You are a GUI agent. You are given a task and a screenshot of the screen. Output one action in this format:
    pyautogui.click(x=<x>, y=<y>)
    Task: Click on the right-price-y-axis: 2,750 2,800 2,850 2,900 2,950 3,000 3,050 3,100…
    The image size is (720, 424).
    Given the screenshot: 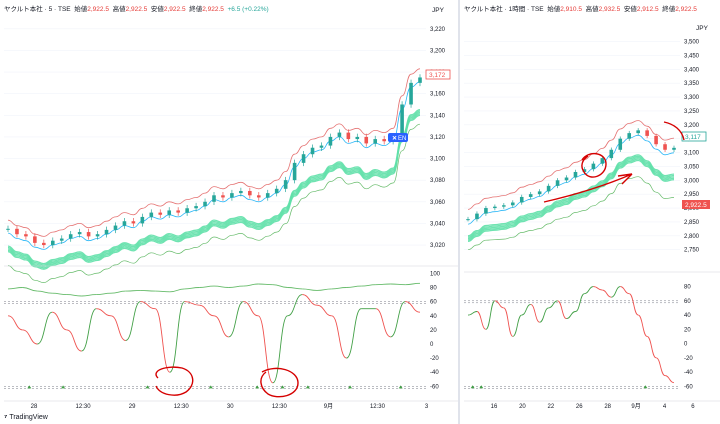 What is the action you would take?
    pyautogui.click(x=692, y=147)
    